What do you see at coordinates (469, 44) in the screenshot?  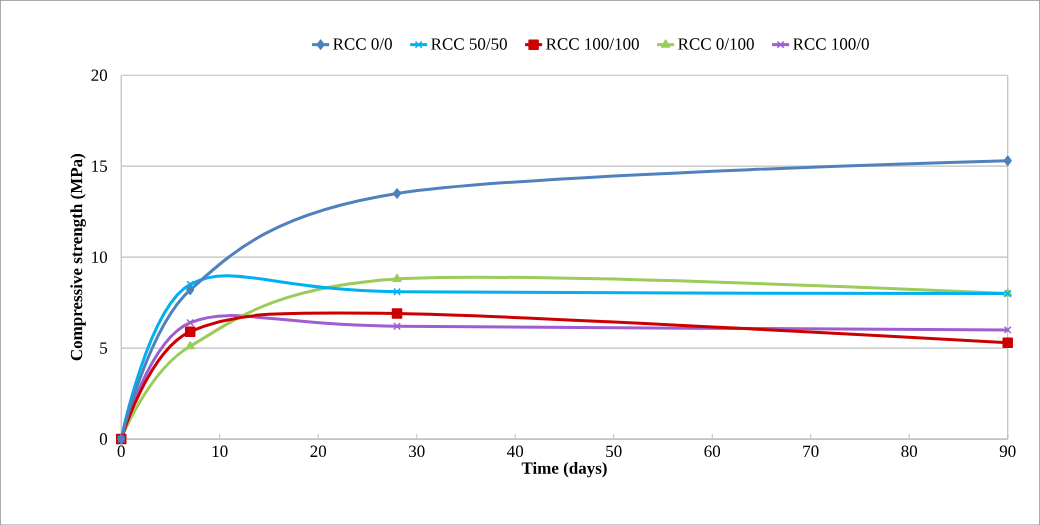 I see `legend-label: RCC 50/50` at bounding box center [469, 44].